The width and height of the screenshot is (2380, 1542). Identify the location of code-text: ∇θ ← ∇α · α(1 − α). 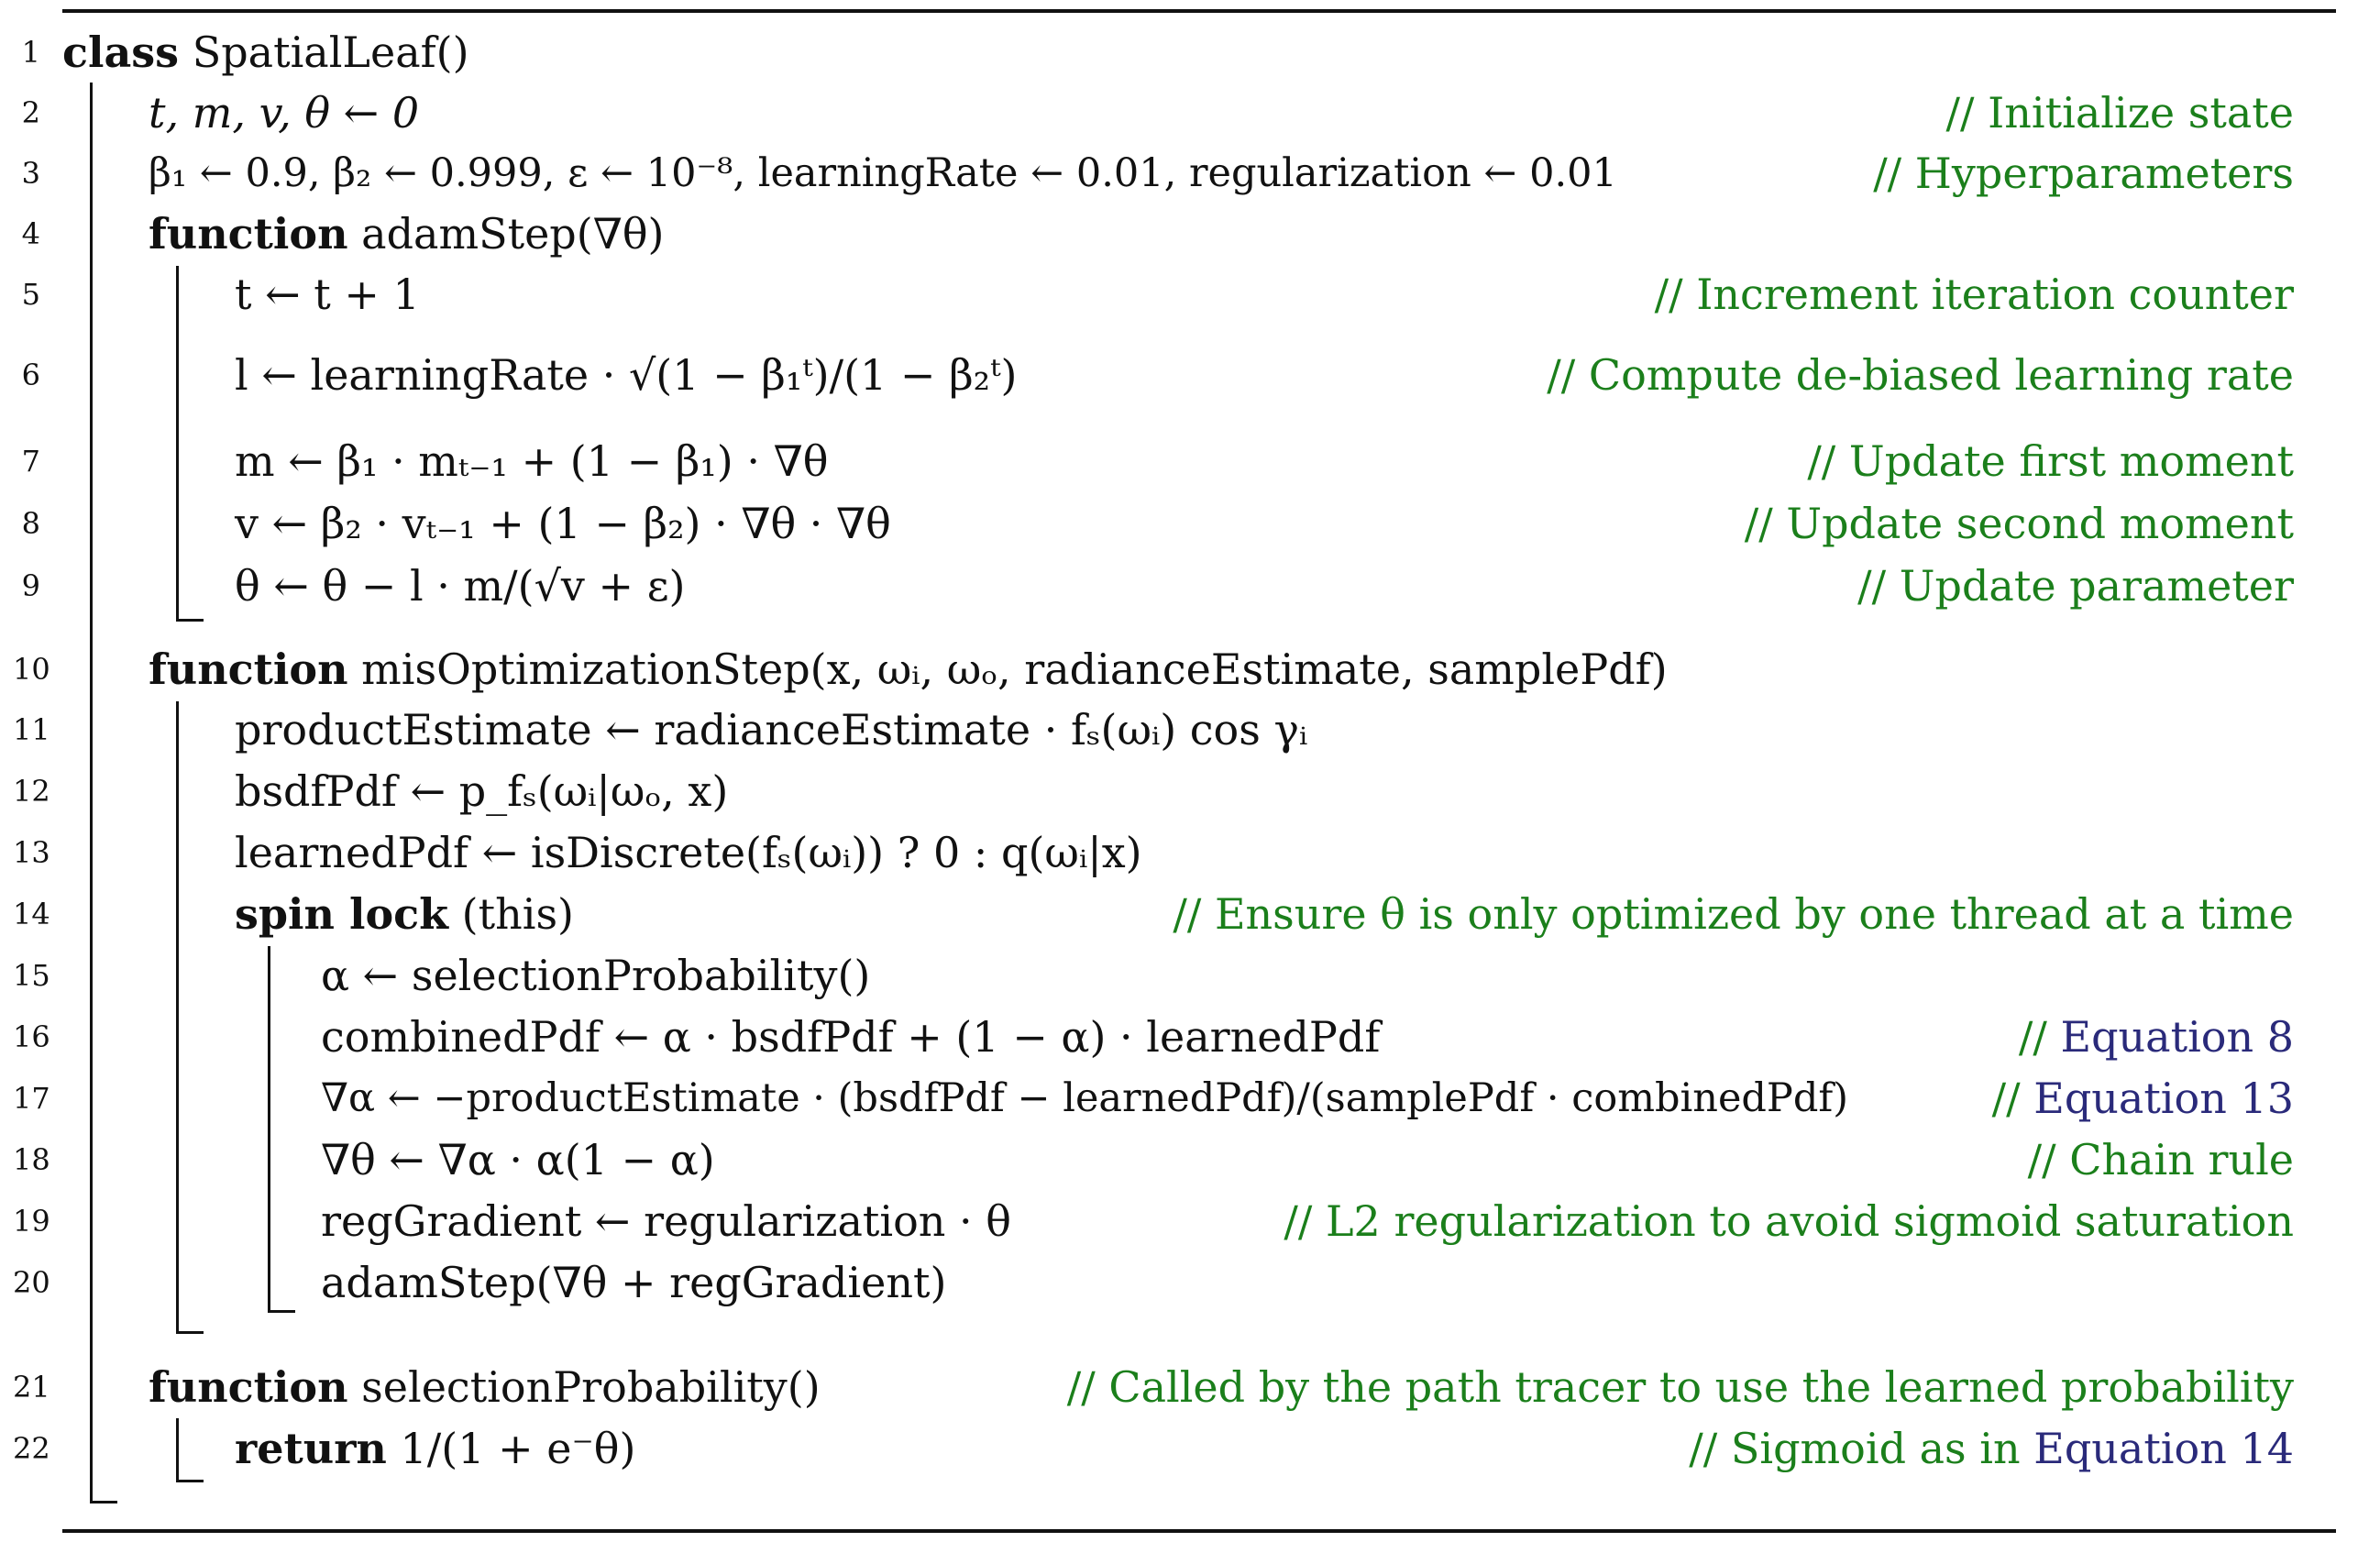
(518, 1159).